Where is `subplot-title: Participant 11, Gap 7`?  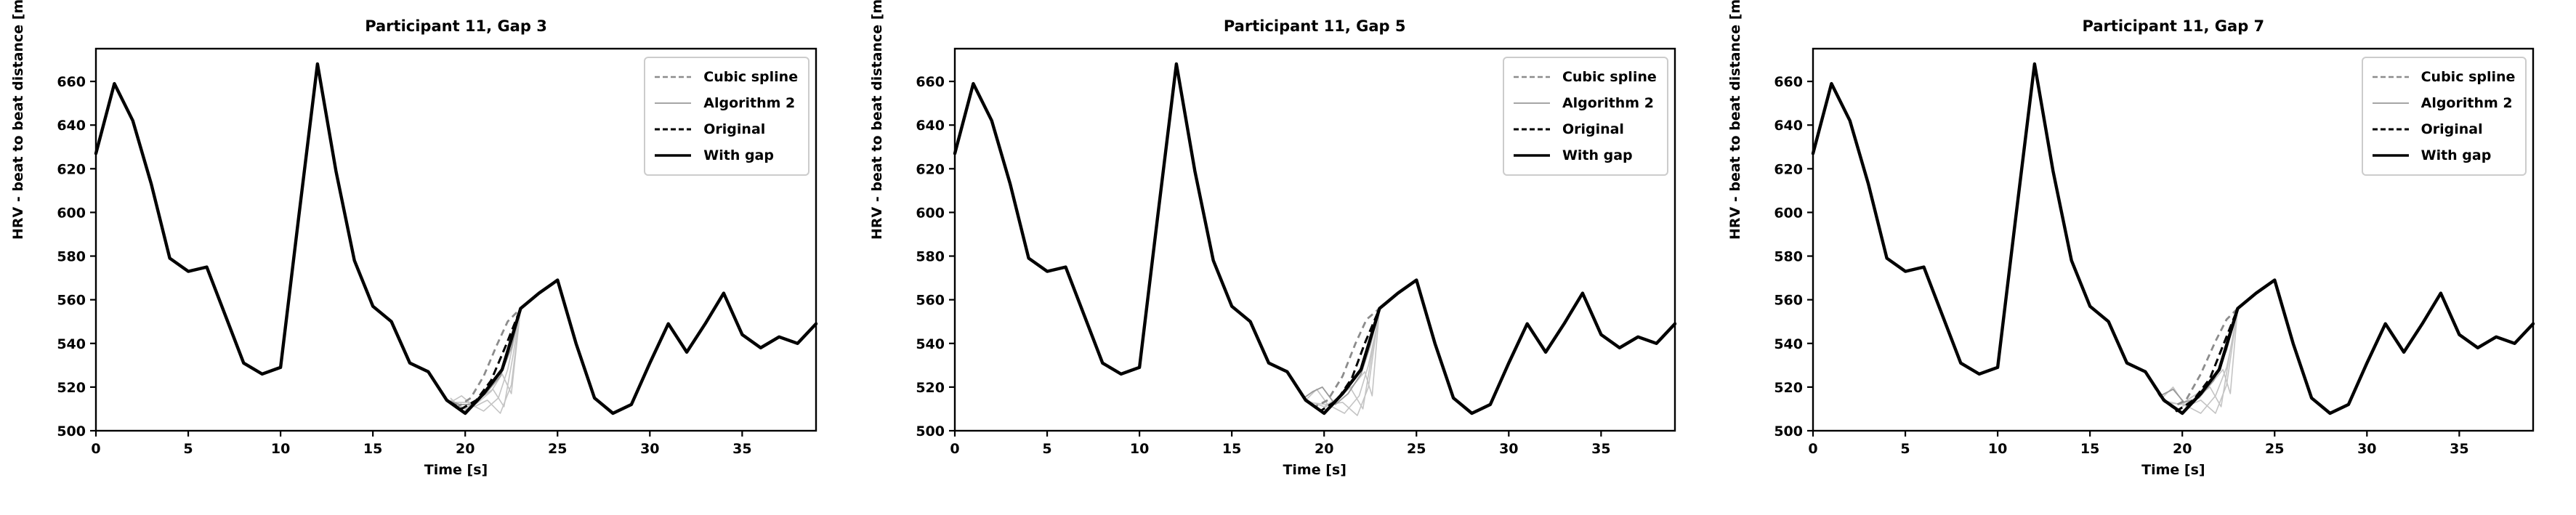
subplot-title: Participant 11, Gap 7 is located at coordinates (2173, 26).